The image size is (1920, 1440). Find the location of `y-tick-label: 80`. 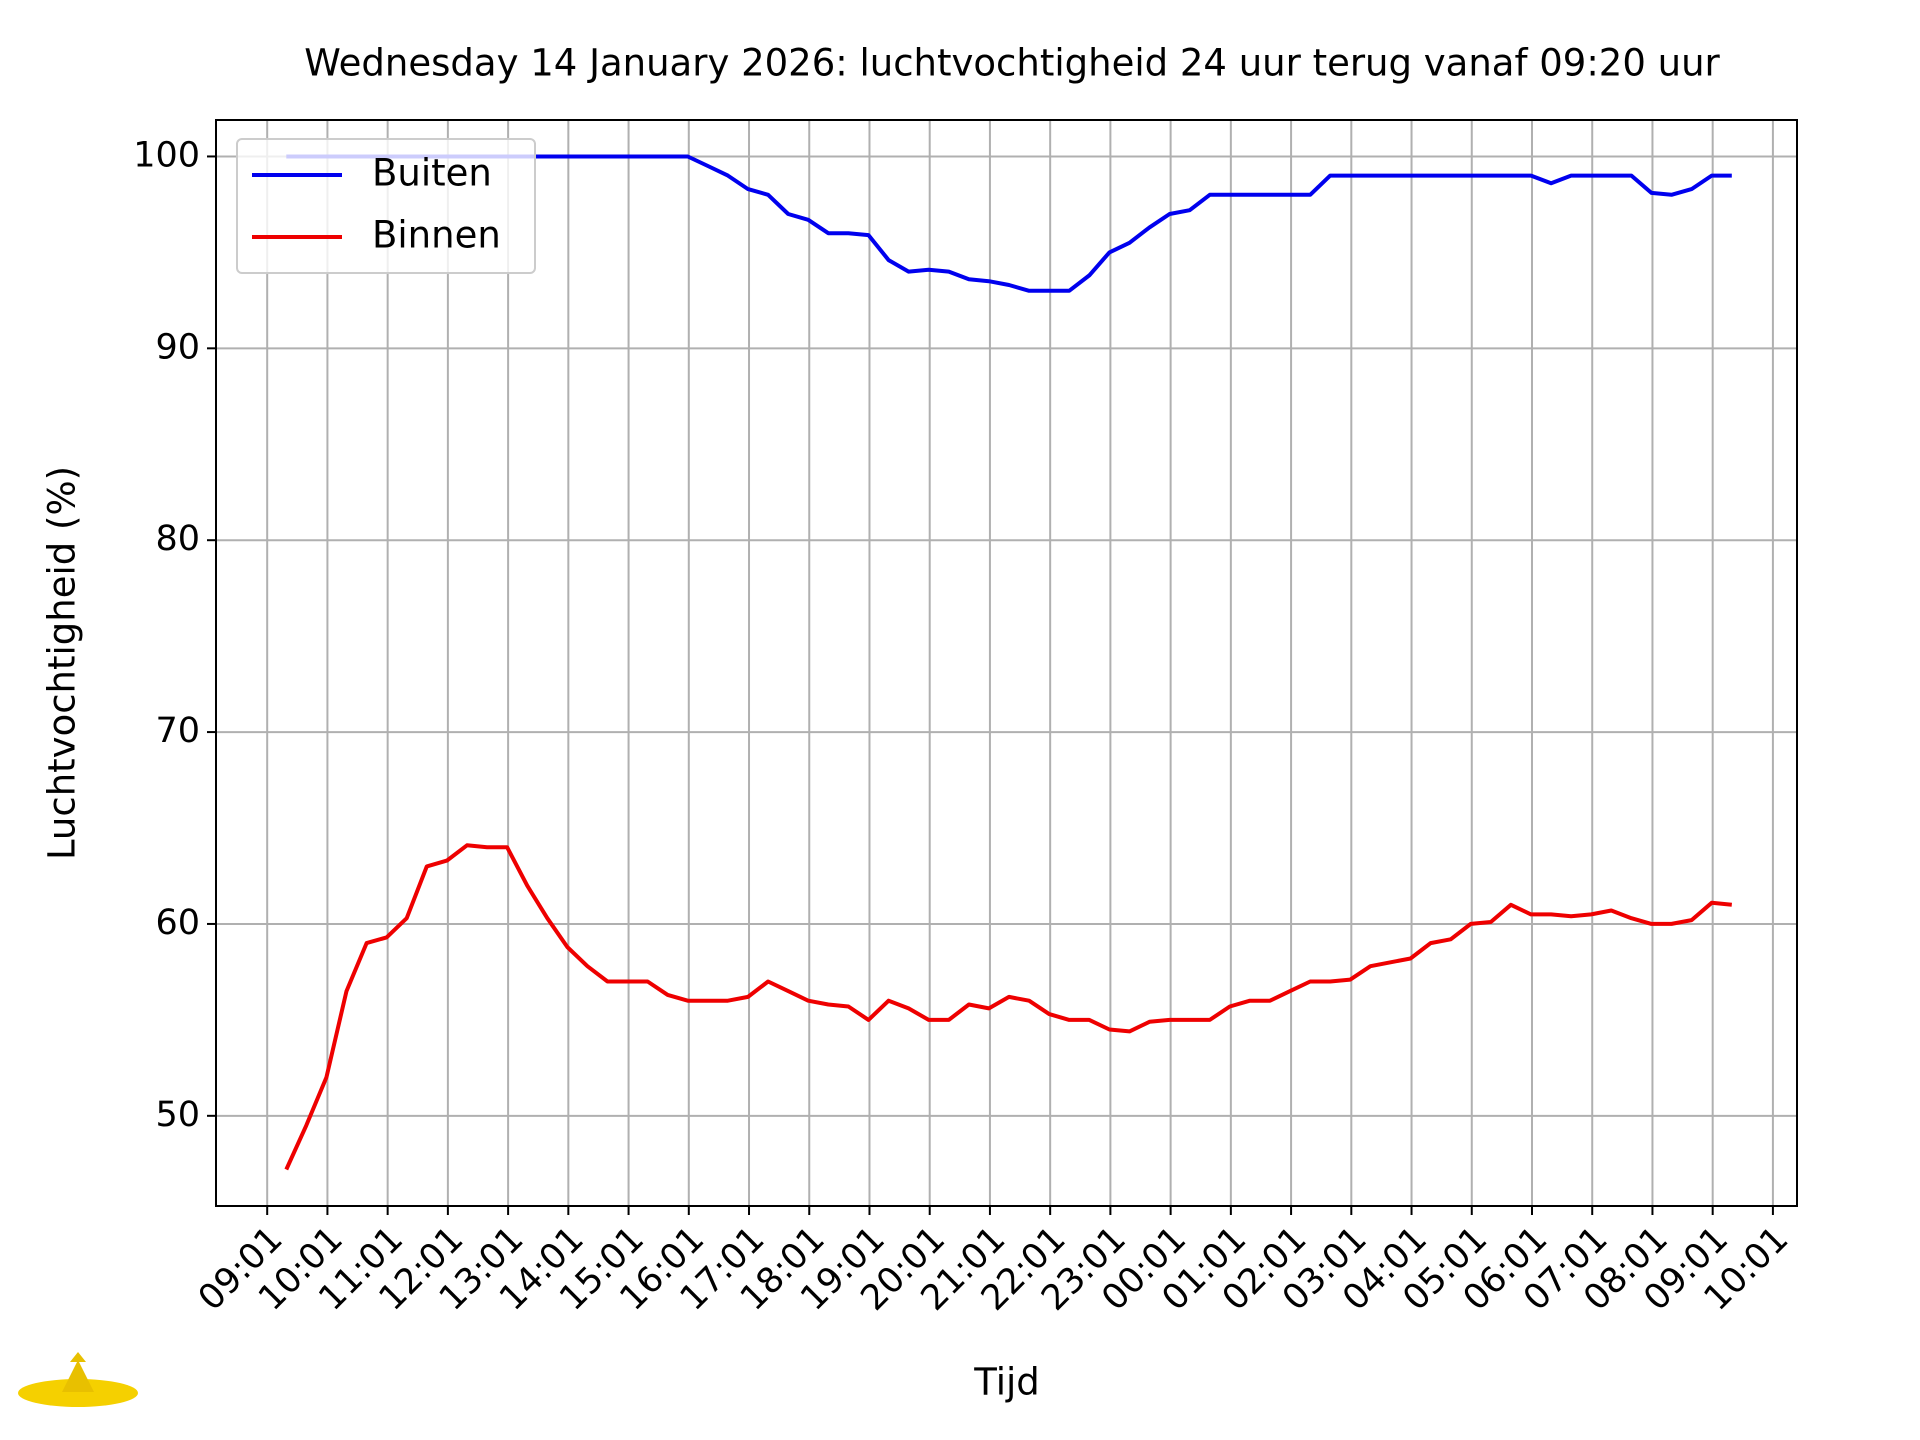

y-tick-label: 80 is located at coordinates (177, 539).